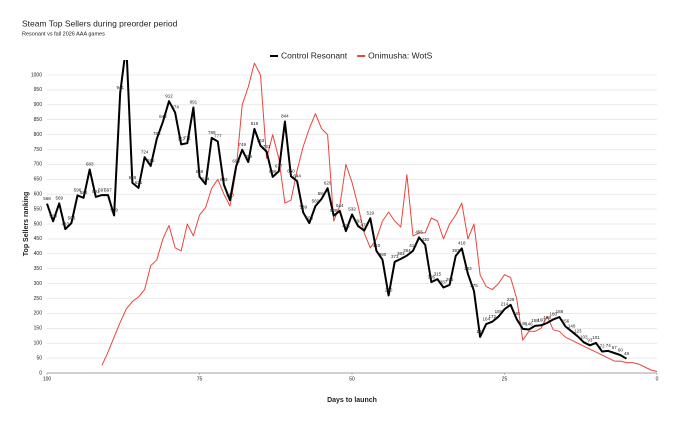 This screenshot has height=433, width=690. What do you see at coordinates (493, 316) in the screenshot?
I see `data-label: 172` at bounding box center [493, 316].